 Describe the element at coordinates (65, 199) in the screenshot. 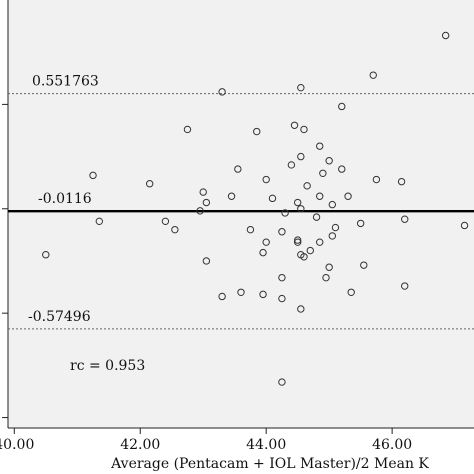

I see `mean-label: -0.0116` at that location.